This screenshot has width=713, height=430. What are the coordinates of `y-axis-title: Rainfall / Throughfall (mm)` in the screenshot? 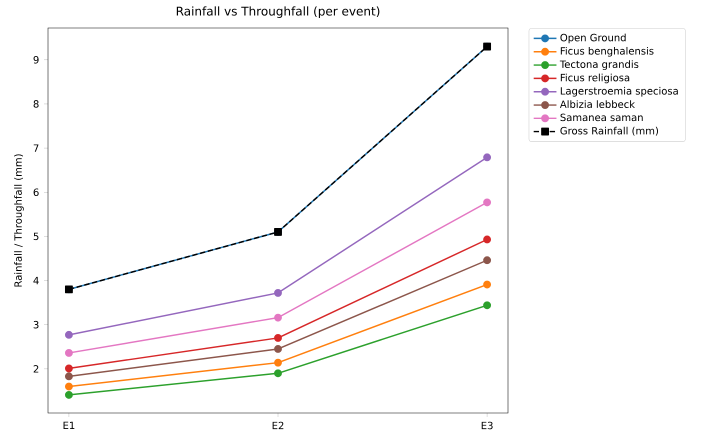 It's located at (19, 220).